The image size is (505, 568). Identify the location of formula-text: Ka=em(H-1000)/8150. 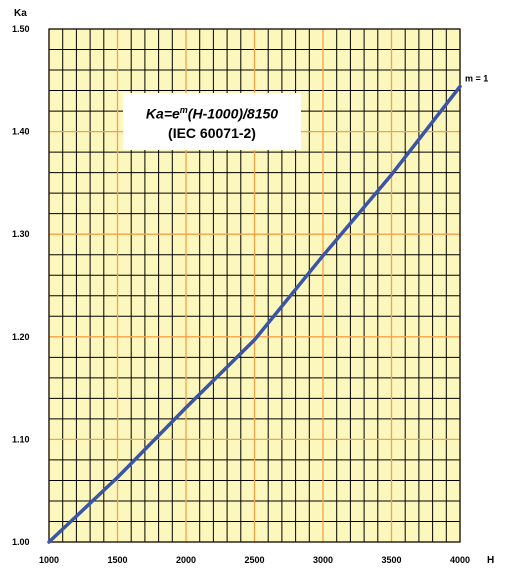
(212, 112).